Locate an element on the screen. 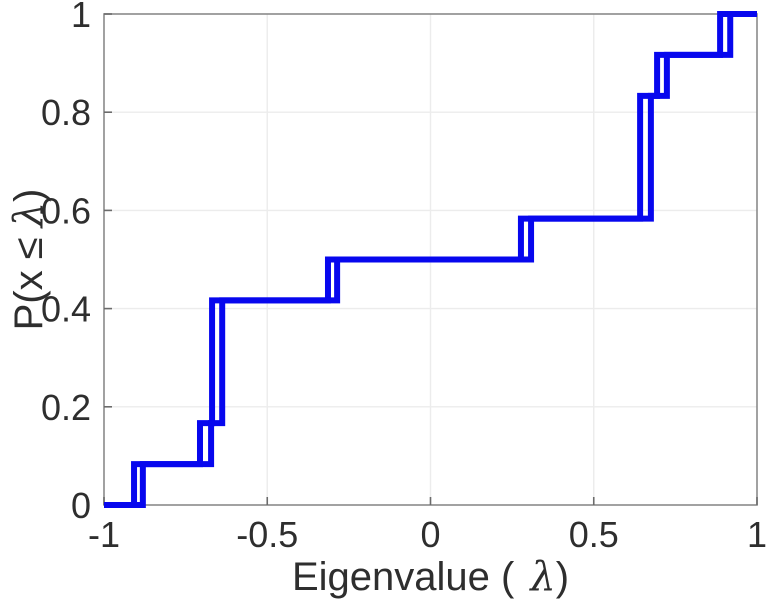 This screenshot has height=600, width=768. y-tick-label: 0.6 is located at coordinates (66, 210).